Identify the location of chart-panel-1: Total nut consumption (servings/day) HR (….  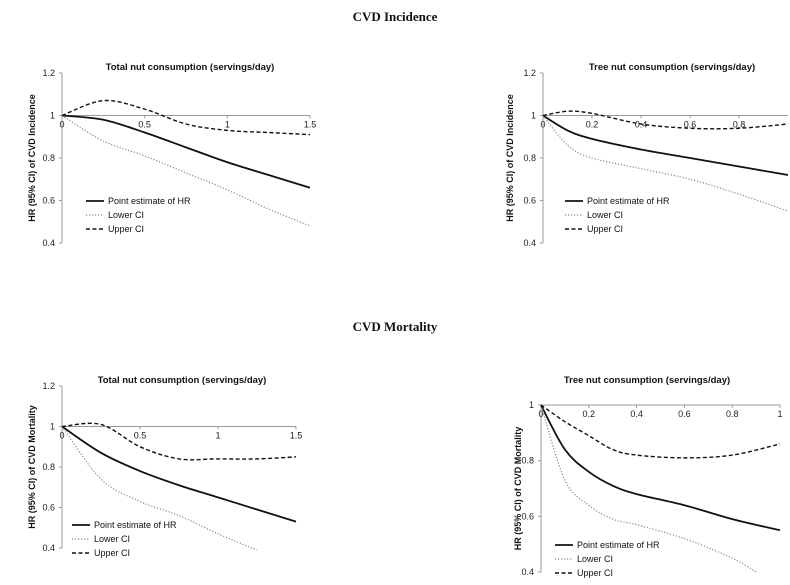
(171, 155).